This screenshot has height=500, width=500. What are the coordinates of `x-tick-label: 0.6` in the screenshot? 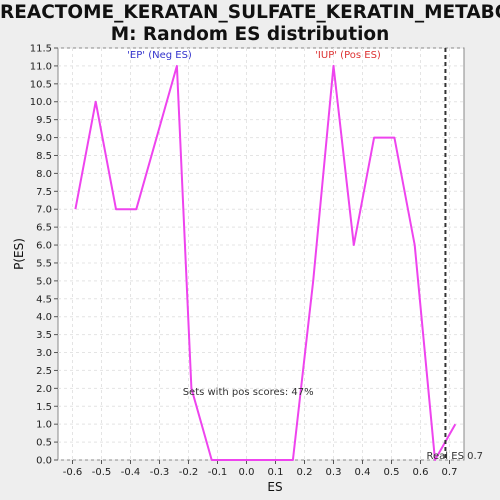 It's located at (421, 472).